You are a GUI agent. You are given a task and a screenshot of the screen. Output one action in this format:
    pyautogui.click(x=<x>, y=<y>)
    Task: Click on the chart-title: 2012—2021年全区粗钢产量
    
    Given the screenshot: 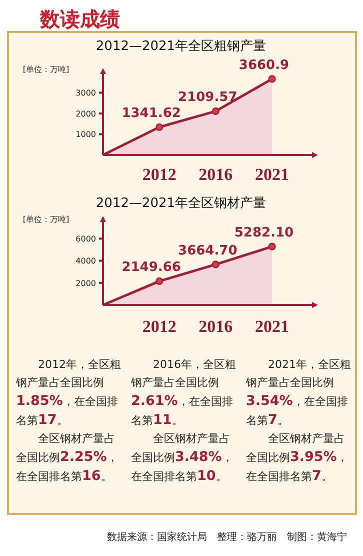 What is the action you would take?
    pyautogui.click(x=181, y=46)
    